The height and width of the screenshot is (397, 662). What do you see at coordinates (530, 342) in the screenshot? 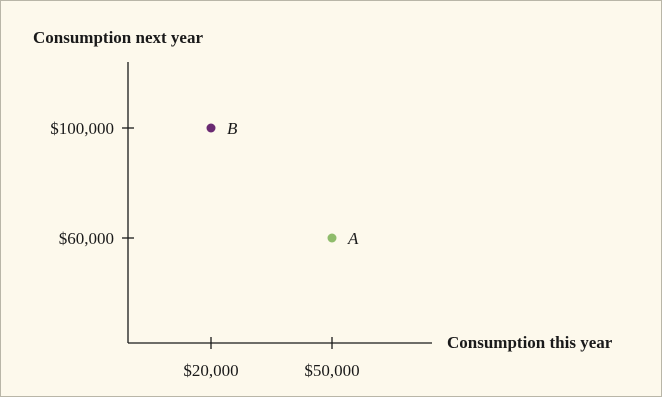
I see `x-axis-title: Consumption this year` at bounding box center [530, 342].